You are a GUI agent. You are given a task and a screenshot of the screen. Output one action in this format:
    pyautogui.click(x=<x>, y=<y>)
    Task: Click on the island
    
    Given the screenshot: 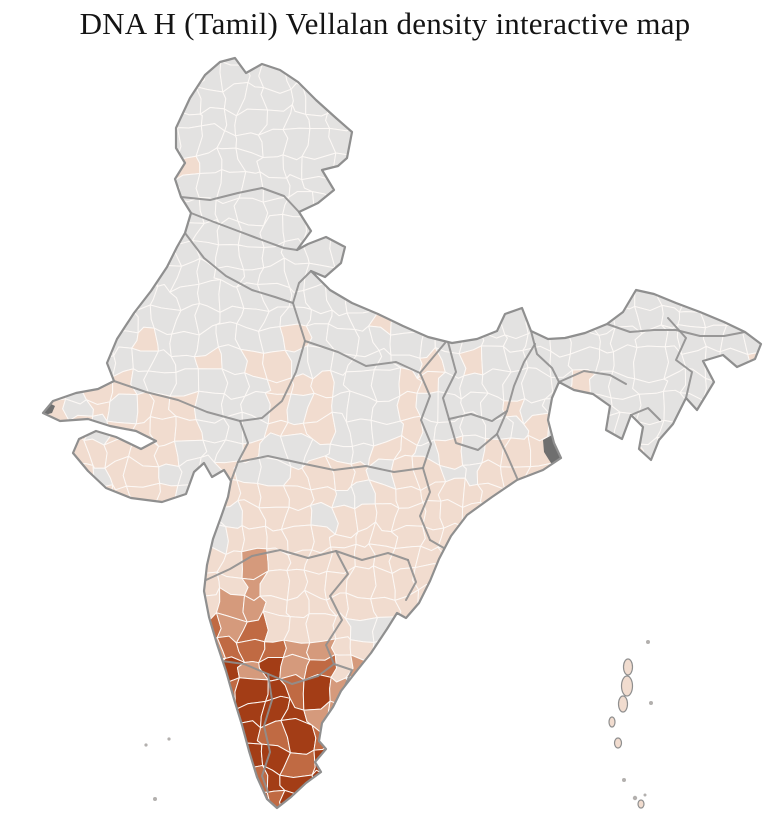 What is the action you would take?
    pyautogui.click(x=641, y=804)
    